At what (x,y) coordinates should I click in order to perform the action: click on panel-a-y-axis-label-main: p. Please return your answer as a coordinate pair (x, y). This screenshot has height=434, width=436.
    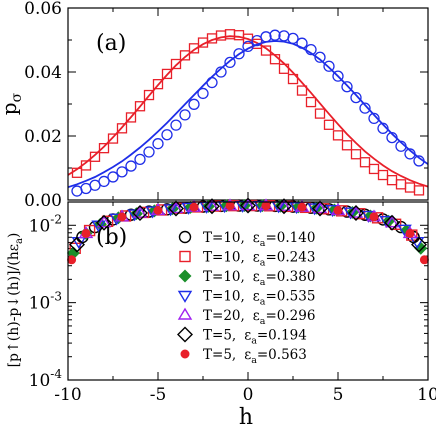
    Looking at the image, I should click on (10, 108).